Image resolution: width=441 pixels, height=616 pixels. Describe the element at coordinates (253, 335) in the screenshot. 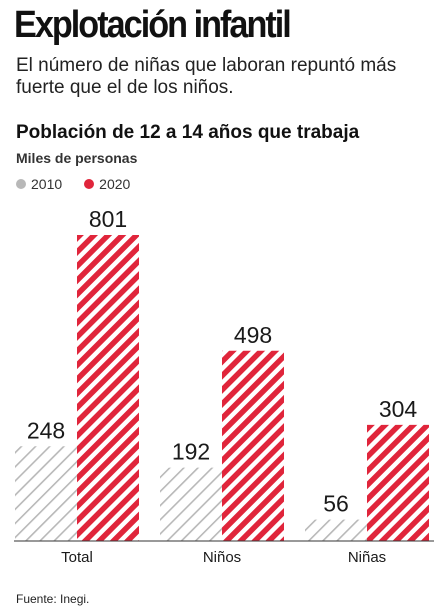

I see `value-label-ninos-2020: 498` at that location.